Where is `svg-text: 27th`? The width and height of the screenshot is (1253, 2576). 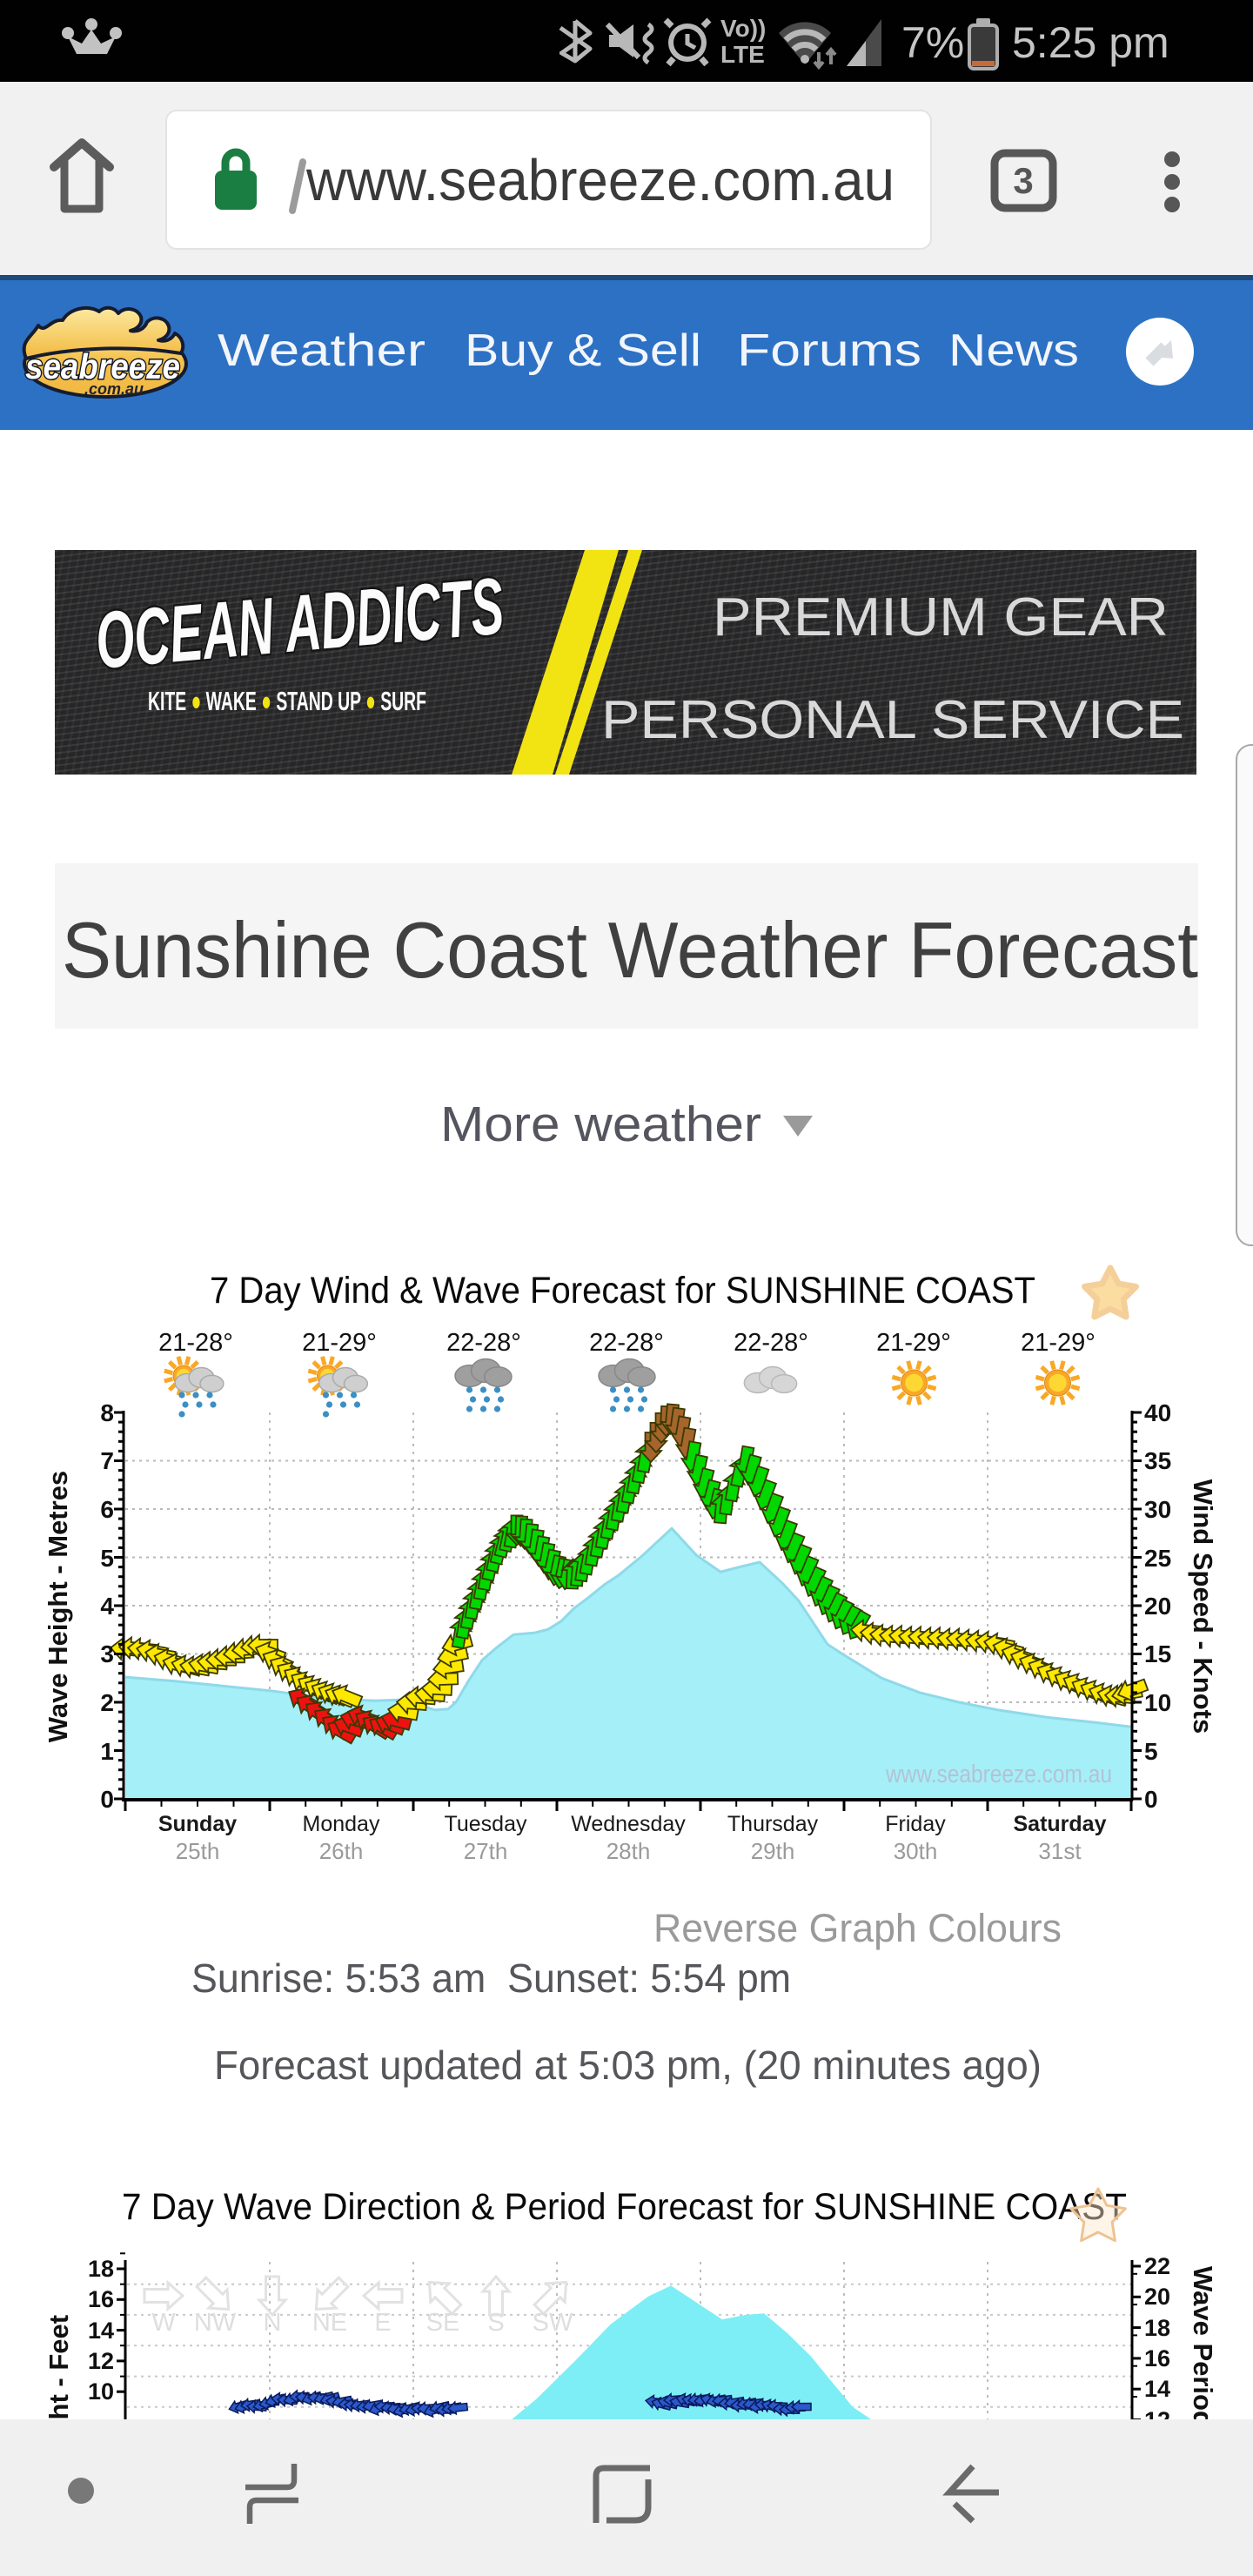 svg-text: 27th is located at coordinates (486, 1851).